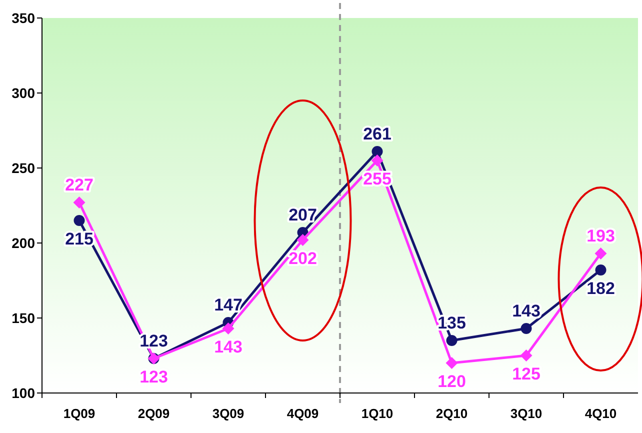 The image size is (642, 433). Describe the element at coordinates (526, 413) in the screenshot. I see `x-tick-label: 3Q10` at that location.